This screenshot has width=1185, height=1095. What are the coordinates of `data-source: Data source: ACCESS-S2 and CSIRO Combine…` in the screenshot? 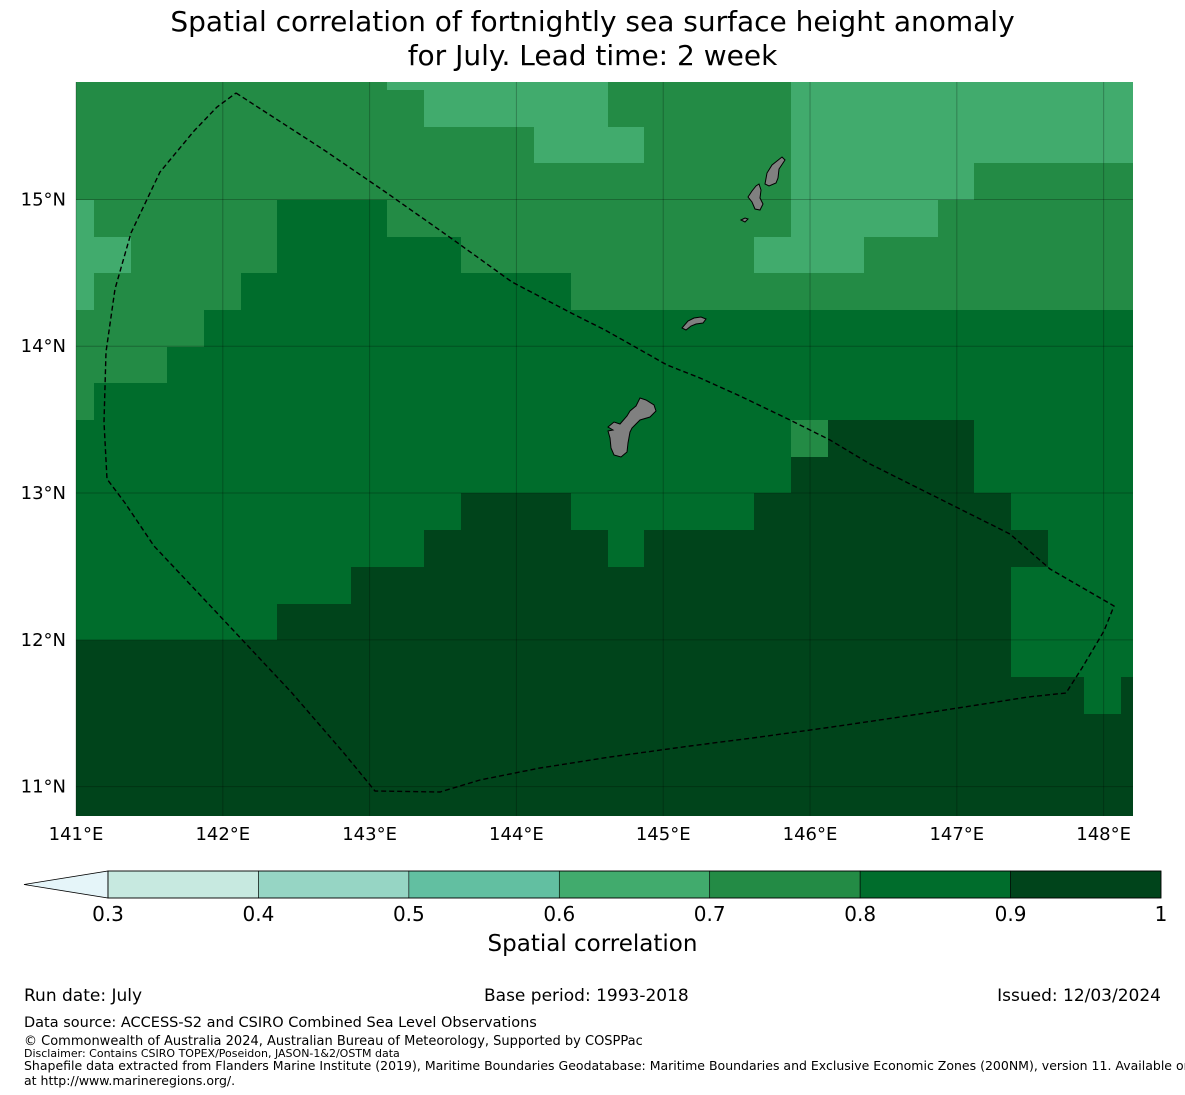 It's located at (280, 1023).